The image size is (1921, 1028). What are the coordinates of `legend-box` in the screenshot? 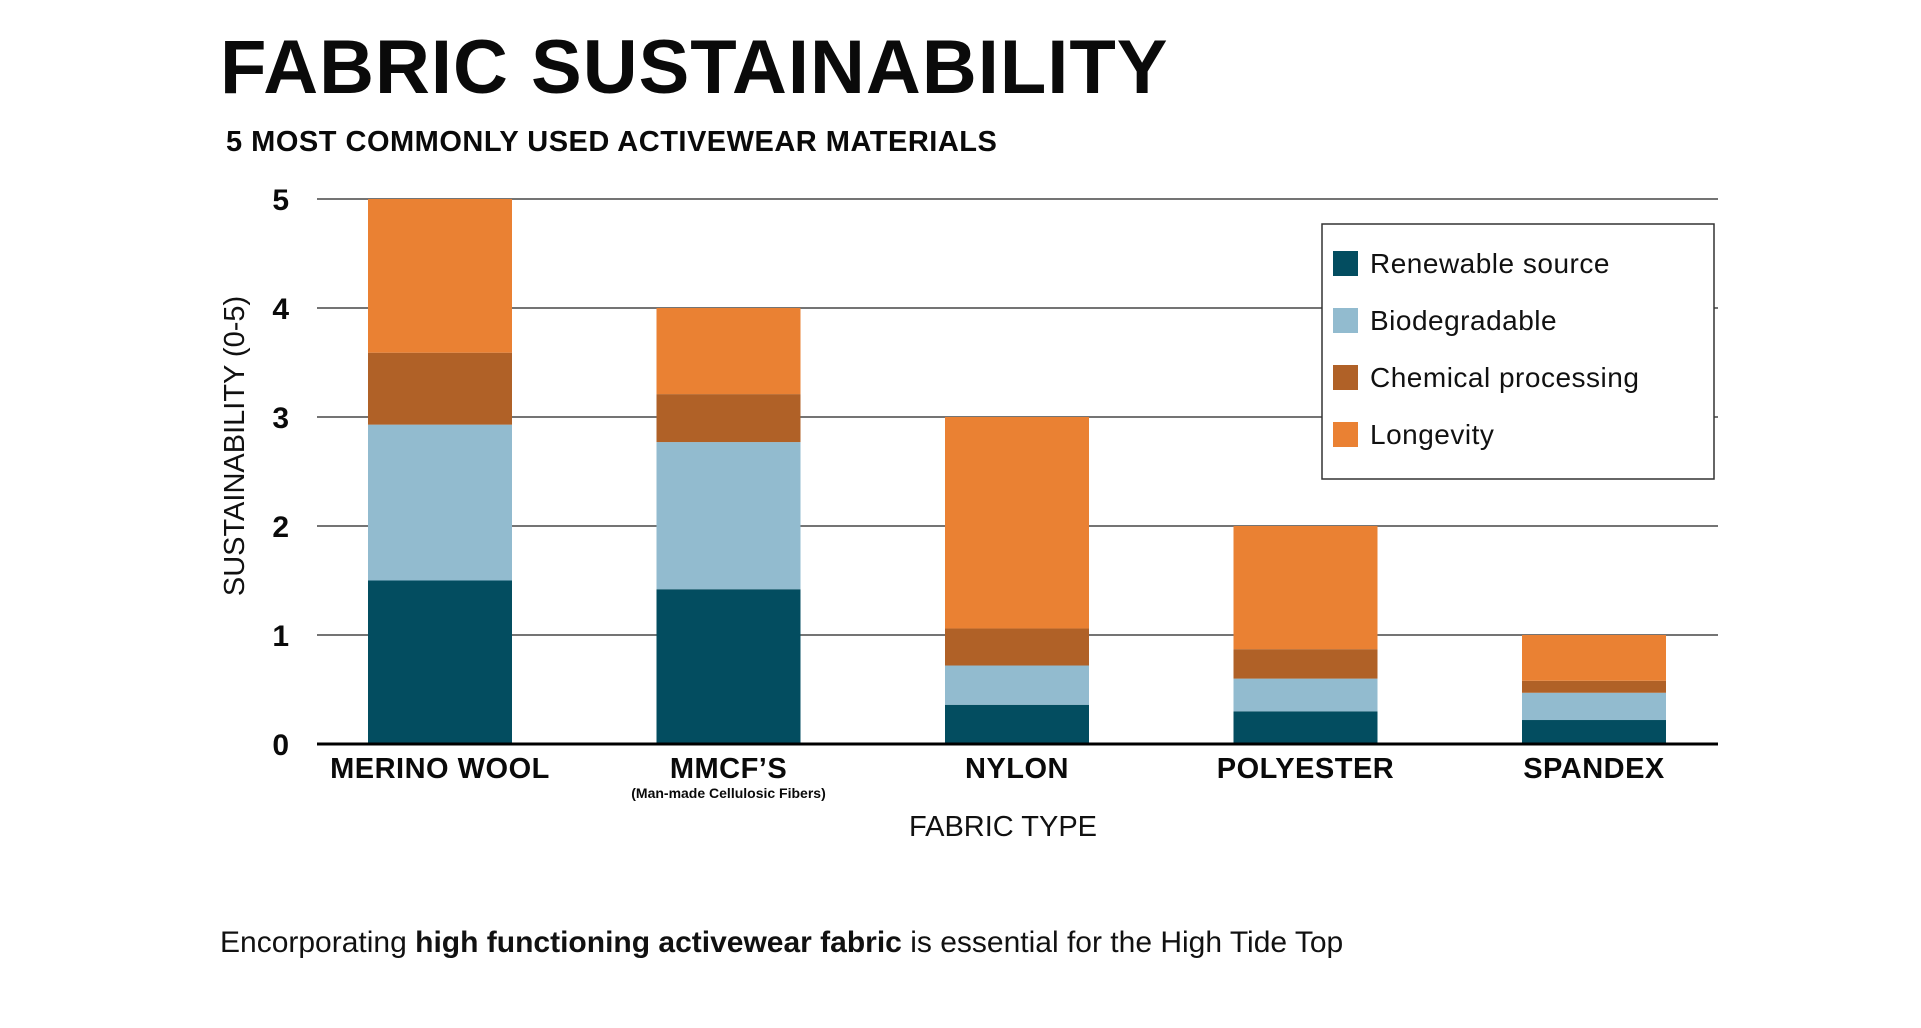 It's located at (1518, 351).